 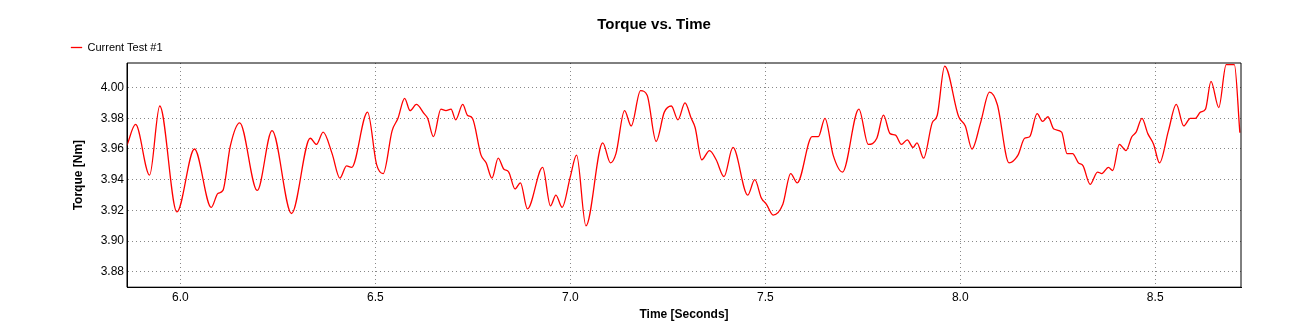 What do you see at coordinates (654, 24) in the screenshot?
I see `chart-title: Torque vs. Time` at bounding box center [654, 24].